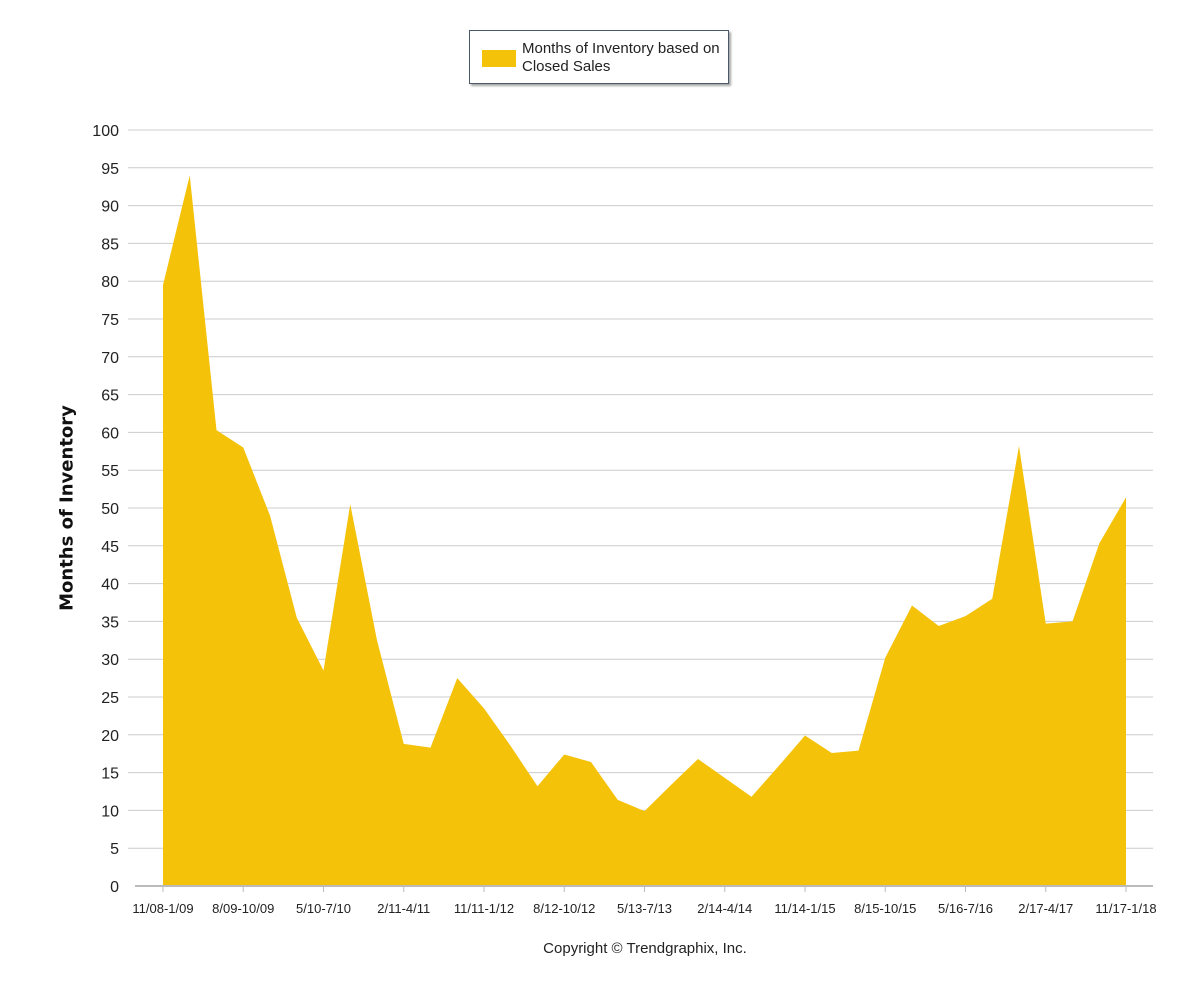 This screenshot has width=1200, height=1000. What do you see at coordinates (110, 169) in the screenshot?
I see `y-tick-label: 95` at bounding box center [110, 169].